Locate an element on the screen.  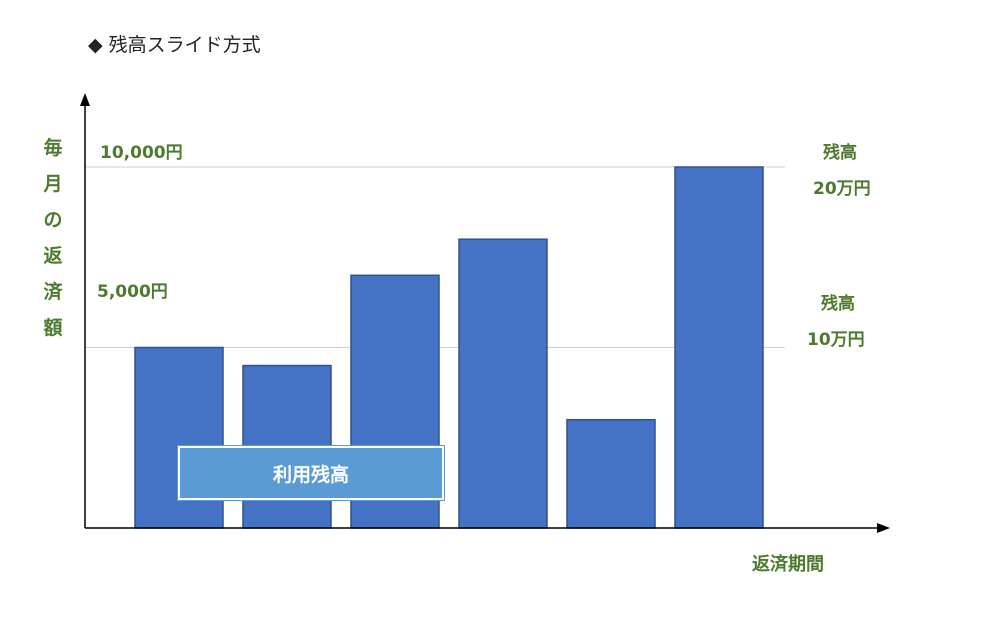
x-axis-label: 返済期間 is located at coordinates (788, 564).